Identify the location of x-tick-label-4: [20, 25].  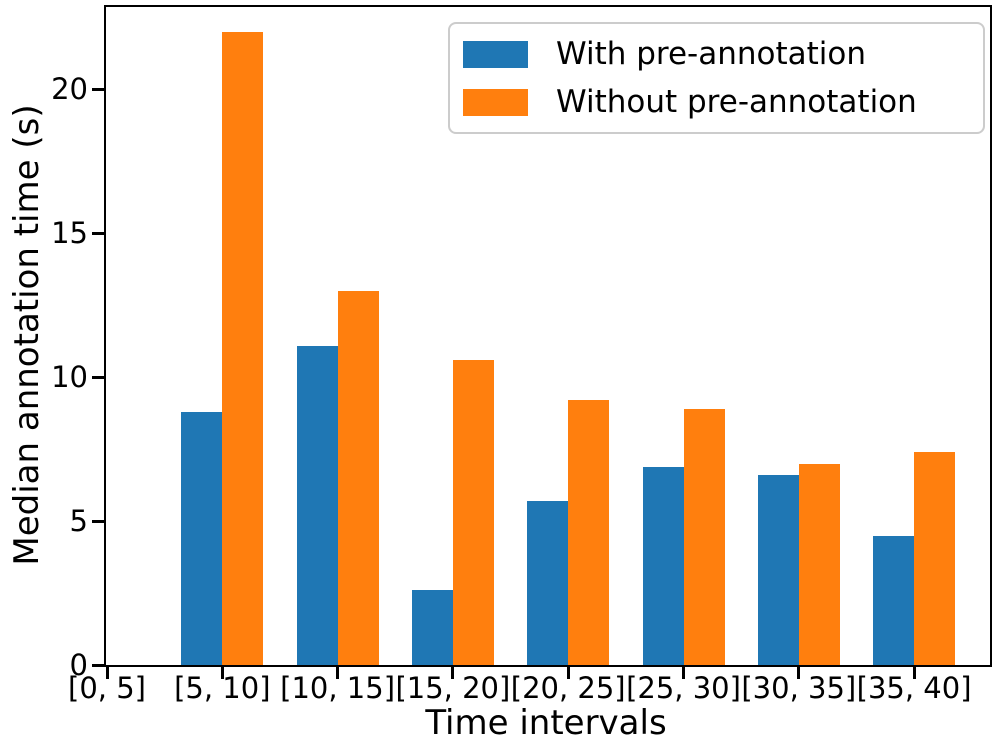
(568, 688).